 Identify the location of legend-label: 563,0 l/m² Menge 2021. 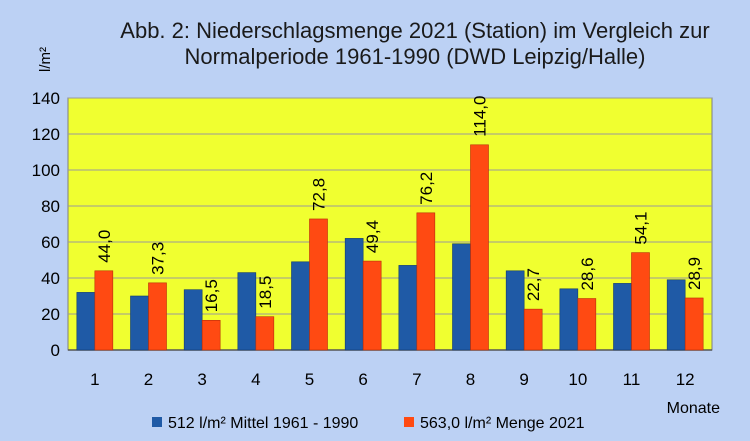
(502, 423).